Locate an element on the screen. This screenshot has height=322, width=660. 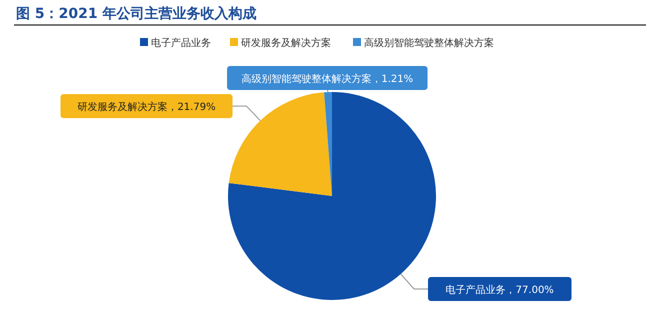
legend-label: 高级别智能驾驶整体解决方案 is located at coordinates (429, 43).